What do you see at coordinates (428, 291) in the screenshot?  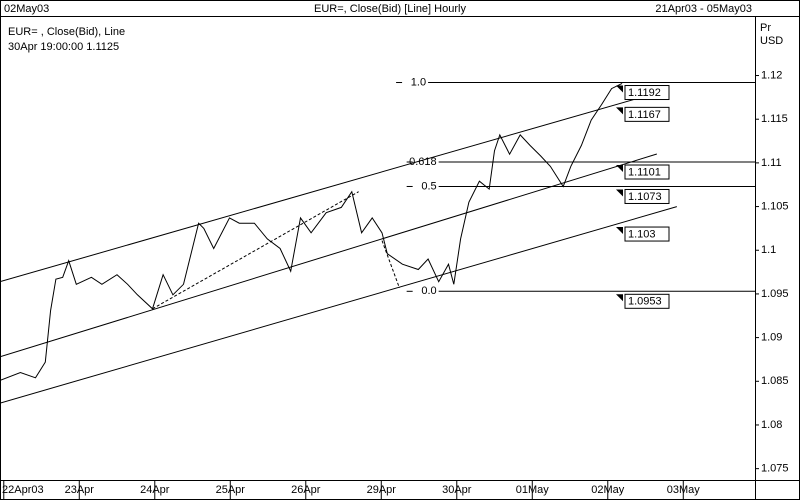 I see `fib-label: 0.0` at bounding box center [428, 291].